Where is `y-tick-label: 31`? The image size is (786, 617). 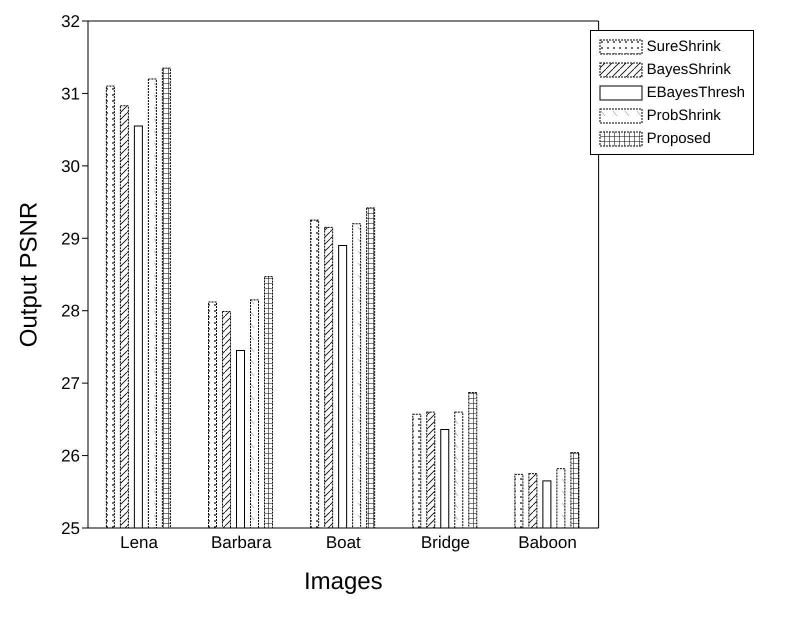 y-tick-label: 31 is located at coordinates (70, 94).